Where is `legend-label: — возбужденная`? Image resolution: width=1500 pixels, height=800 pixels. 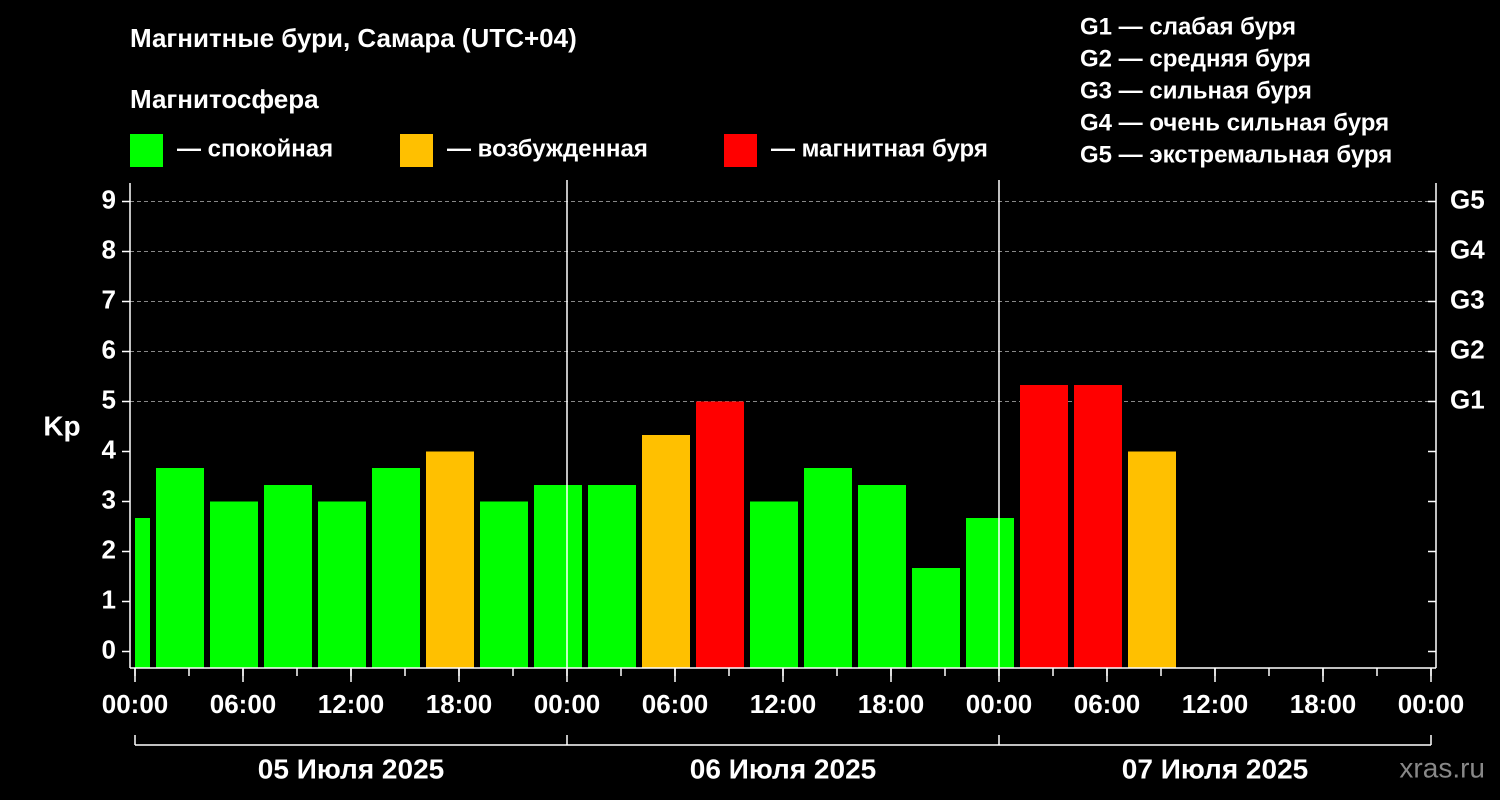 legend-label: — возбужденная is located at coordinates (547, 148).